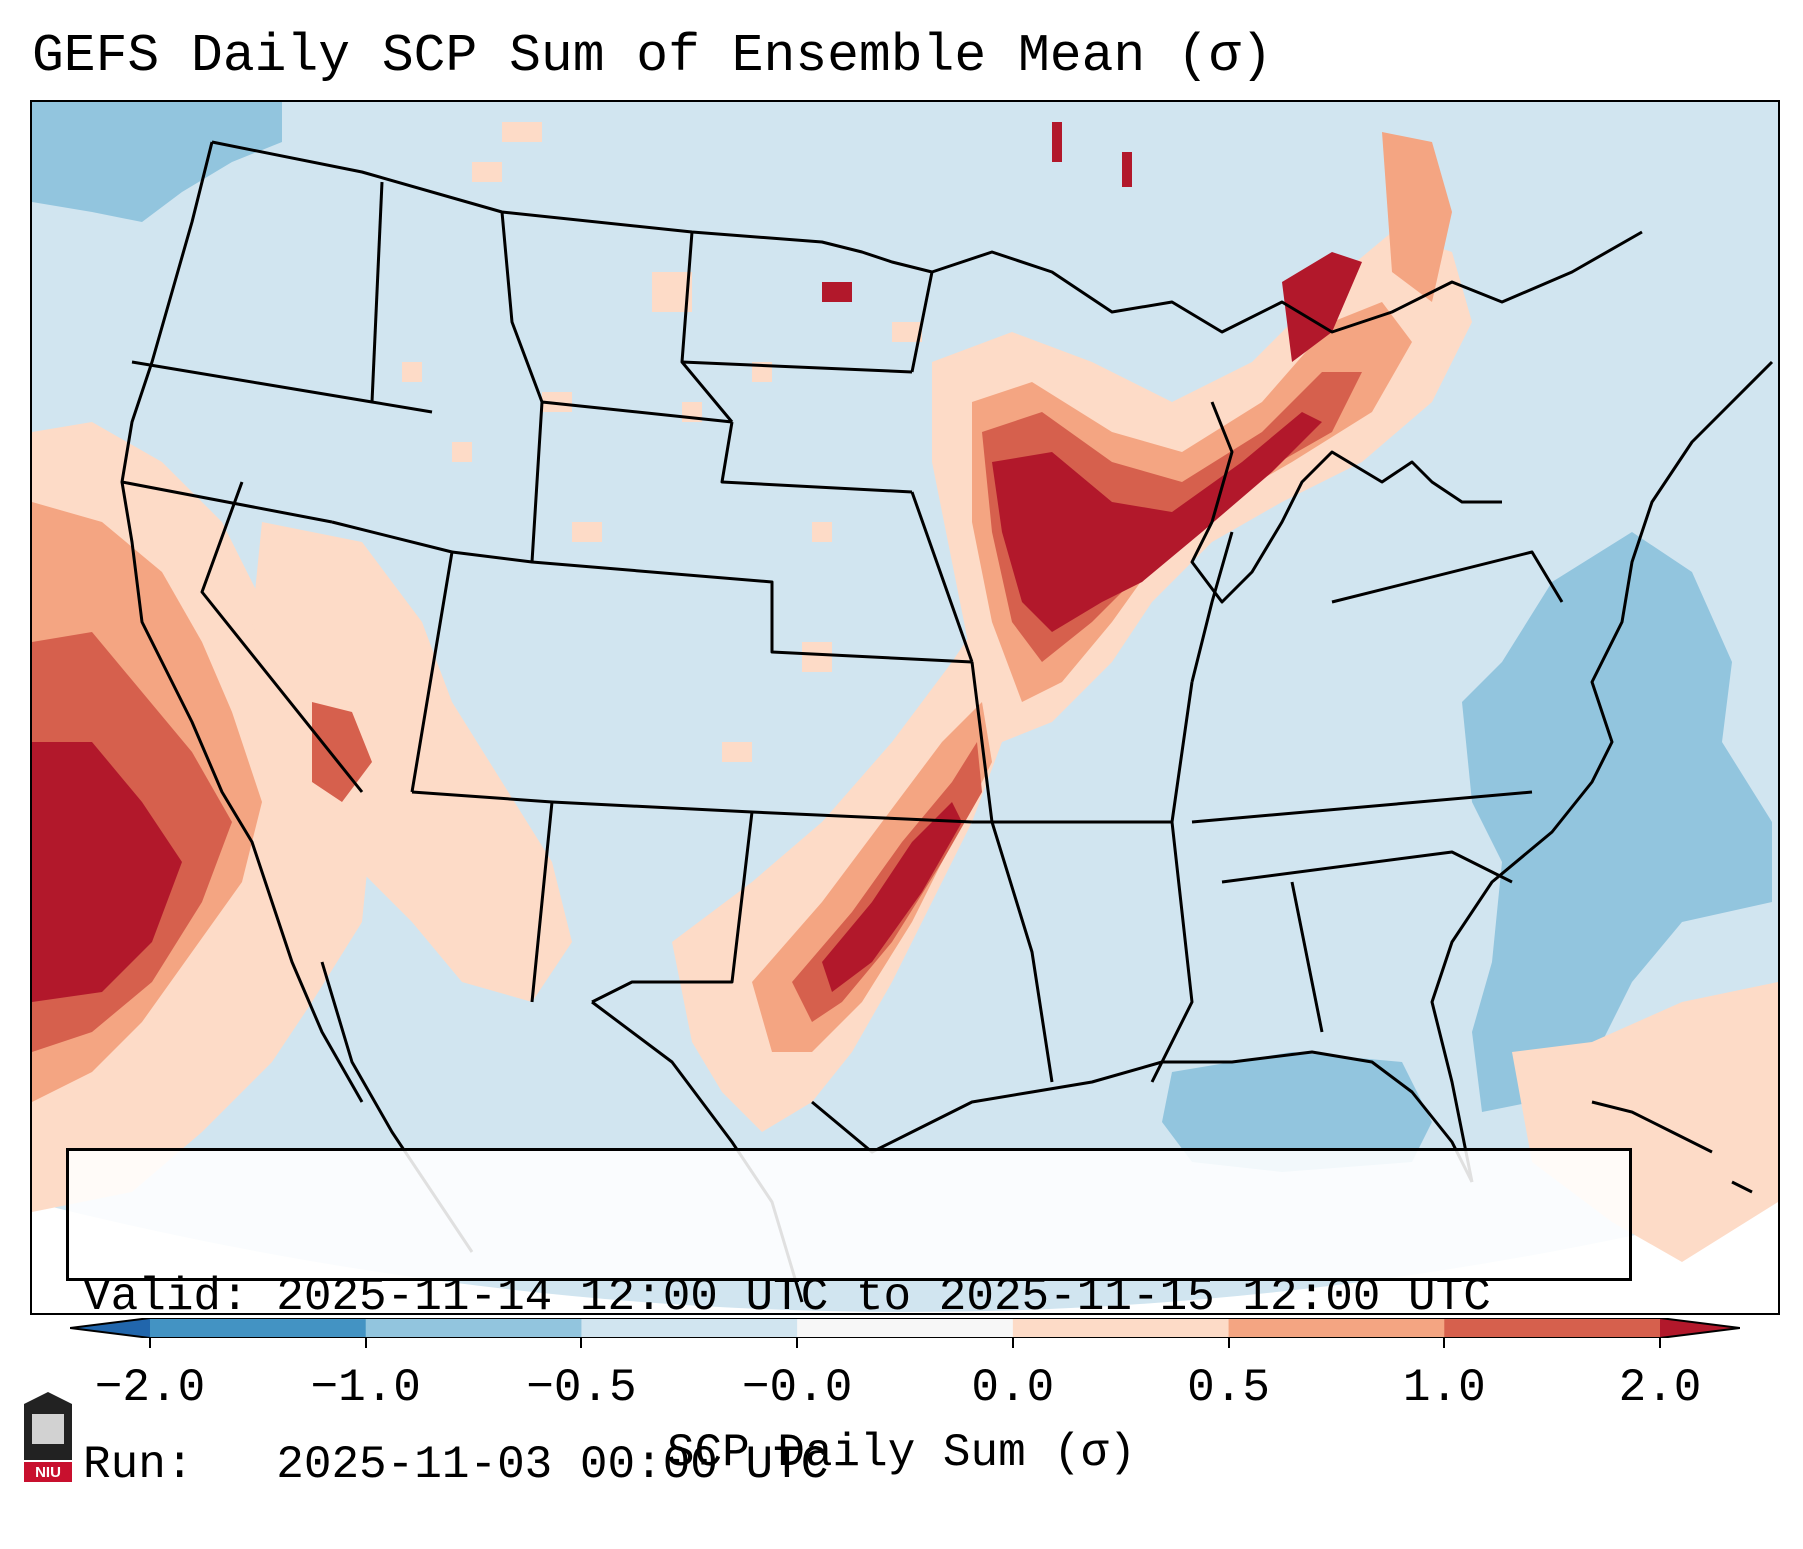 The height and width of the screenshot is (1549, 1803). I want to click on border-co-ks, so click(752, 612).